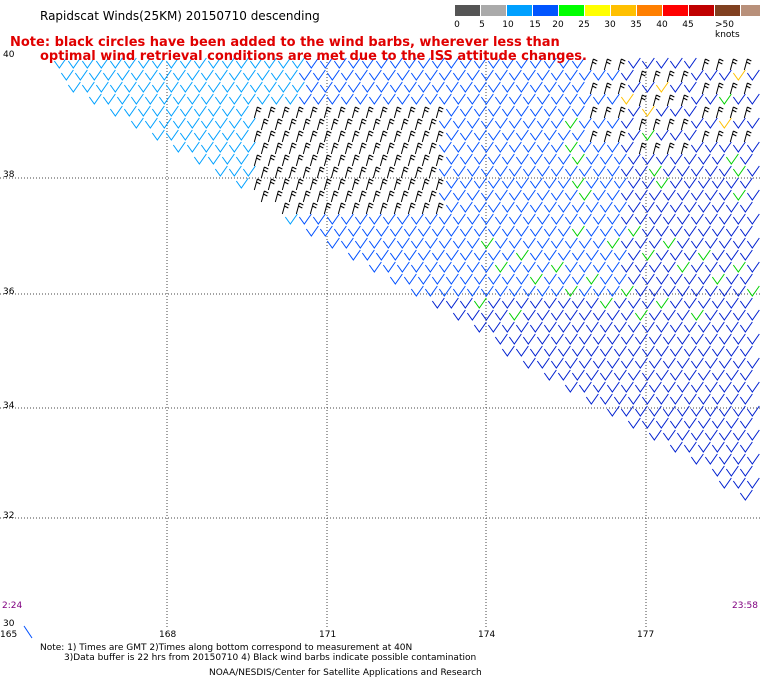  What do you see at coordinates (607, 10) in the screenshot?
I see `color-legend` at bounding box center [607, 10].